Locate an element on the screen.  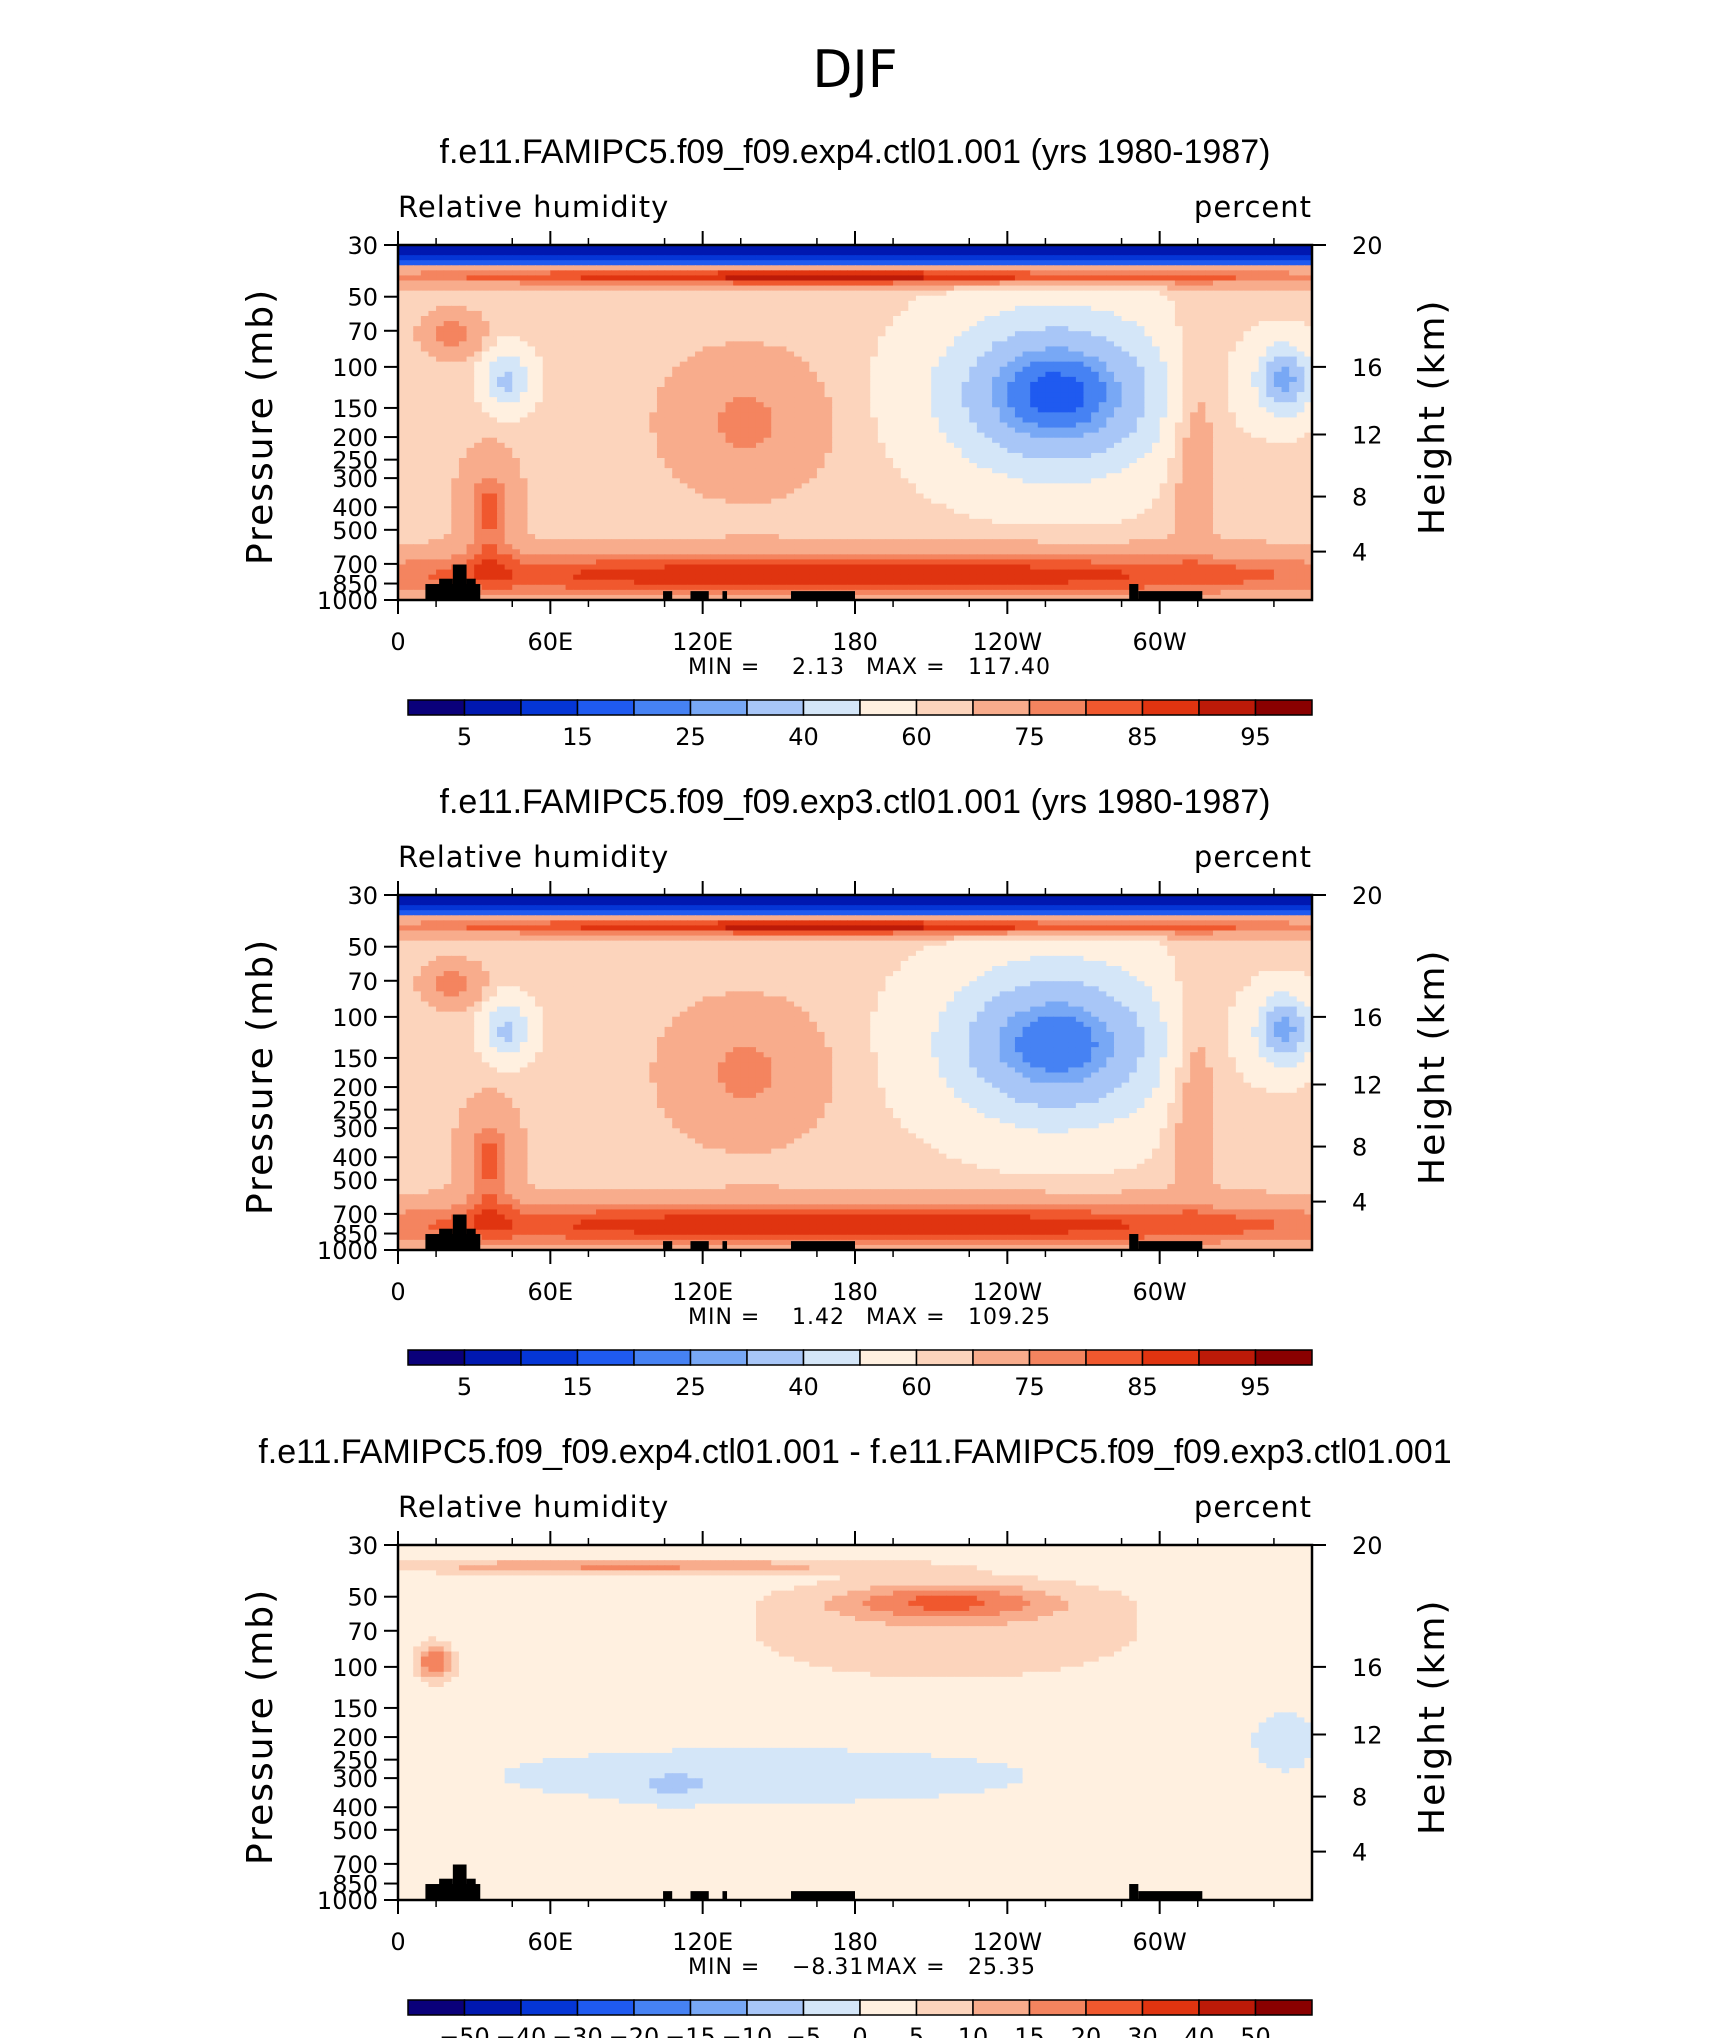
colorbar-label: −10 is located at coordinates (747, 2030).